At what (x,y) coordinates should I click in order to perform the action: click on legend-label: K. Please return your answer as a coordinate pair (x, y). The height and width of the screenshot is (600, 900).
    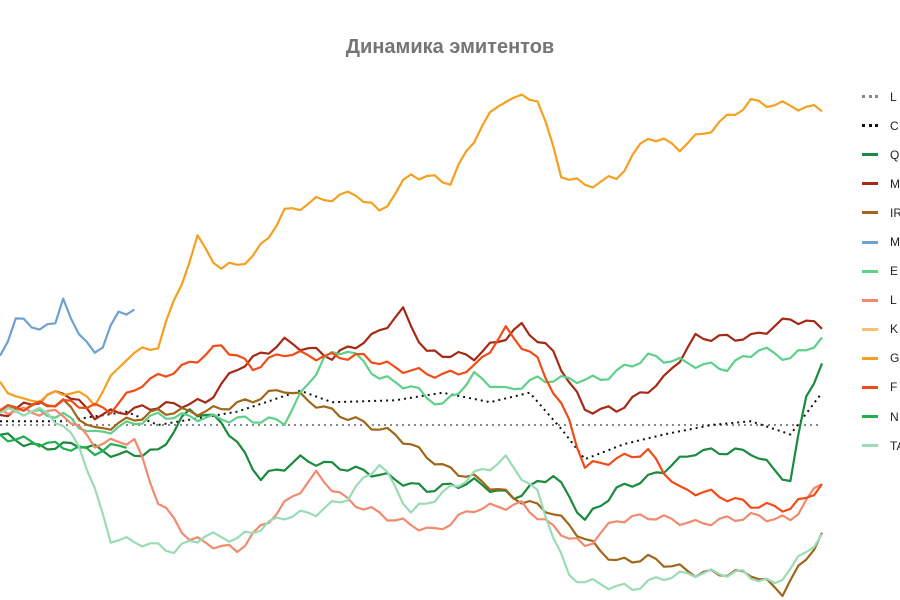
    Looking at the image, I should click on (894, 329).